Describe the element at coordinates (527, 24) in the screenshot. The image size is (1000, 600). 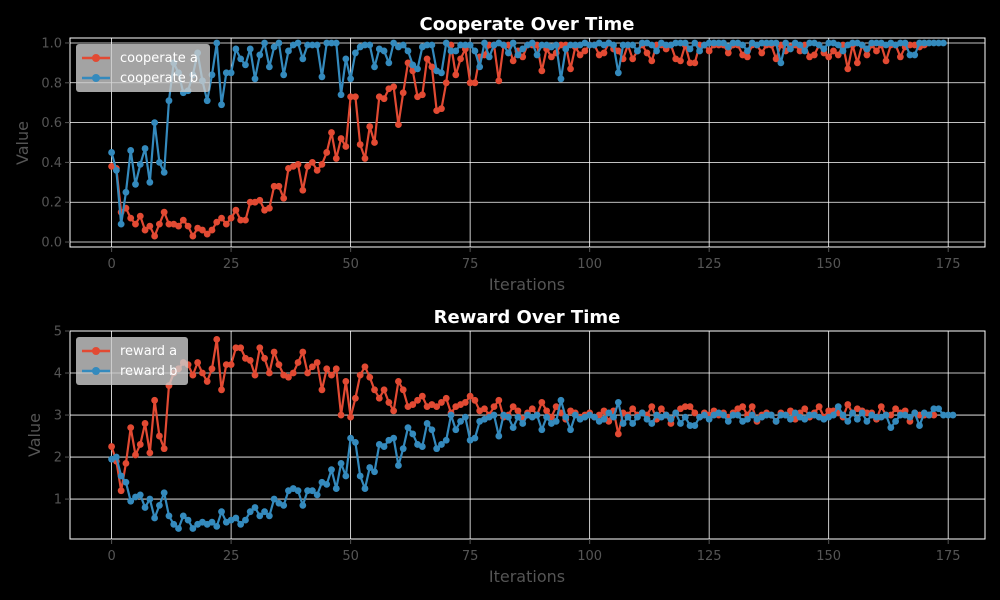
I see `cooperate-chart-title: Cooperate Over Time` at that location.